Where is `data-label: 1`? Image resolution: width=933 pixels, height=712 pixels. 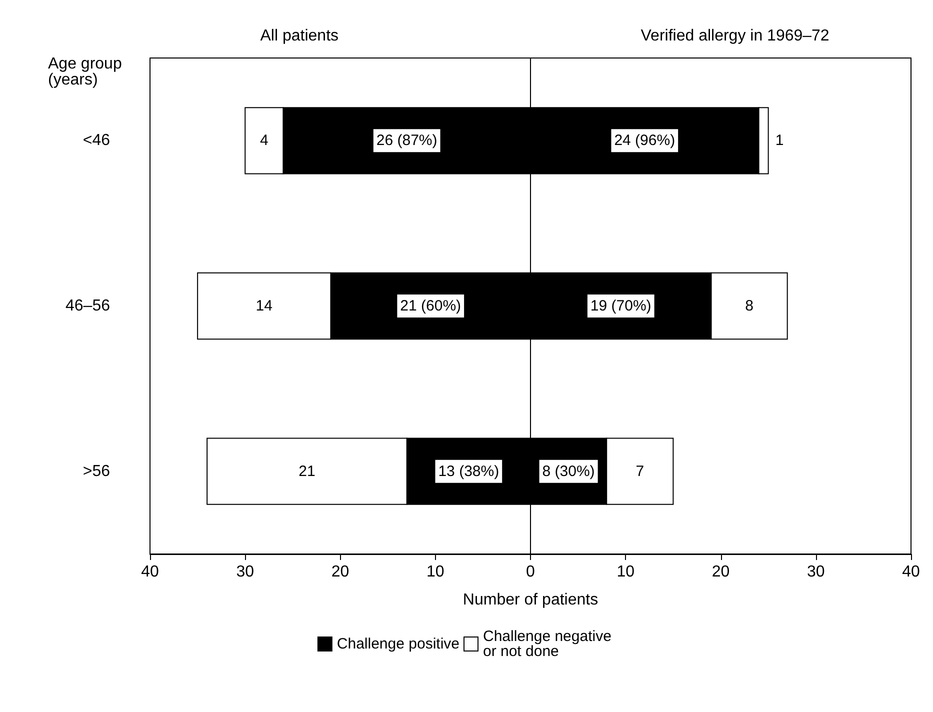 data-label: 1 is located at coordinates (779, 141).